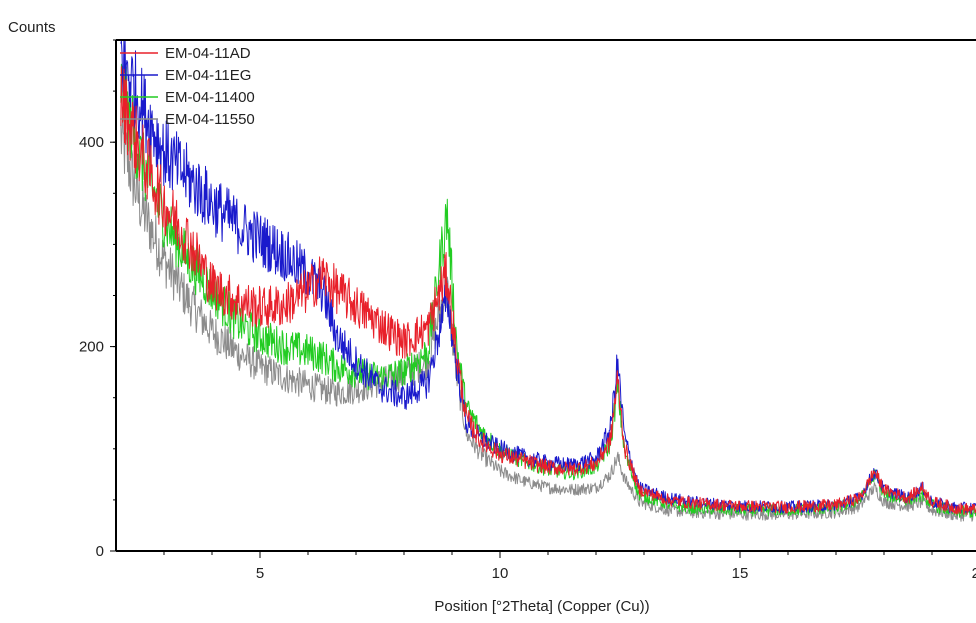 This screenshot has height=623, width=976. Describe the element at coordinates (210, 119) in the screenshot. I see `legend-label-em-04-11550: EM-04-11550` at that location.